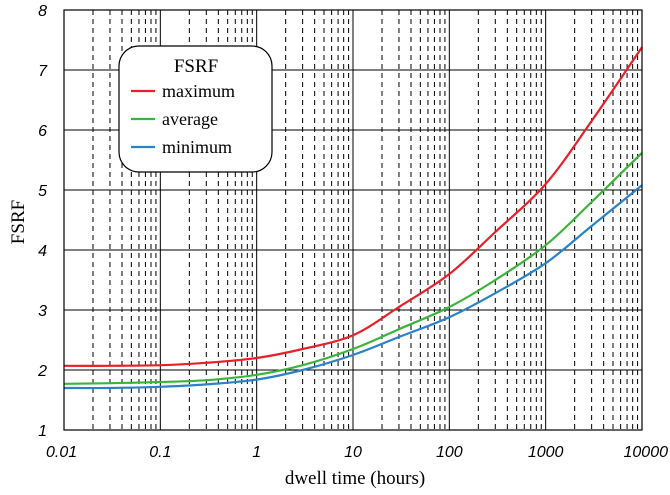  I want to click on y-tick-labels: 1 2 3 4 5 6 7 8, so click(42, 221).